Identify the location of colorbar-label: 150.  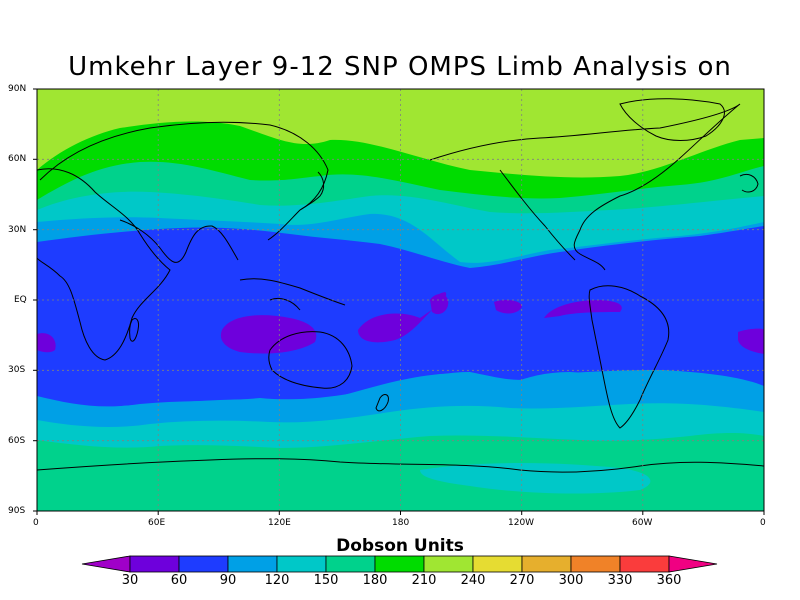
(326, 580).